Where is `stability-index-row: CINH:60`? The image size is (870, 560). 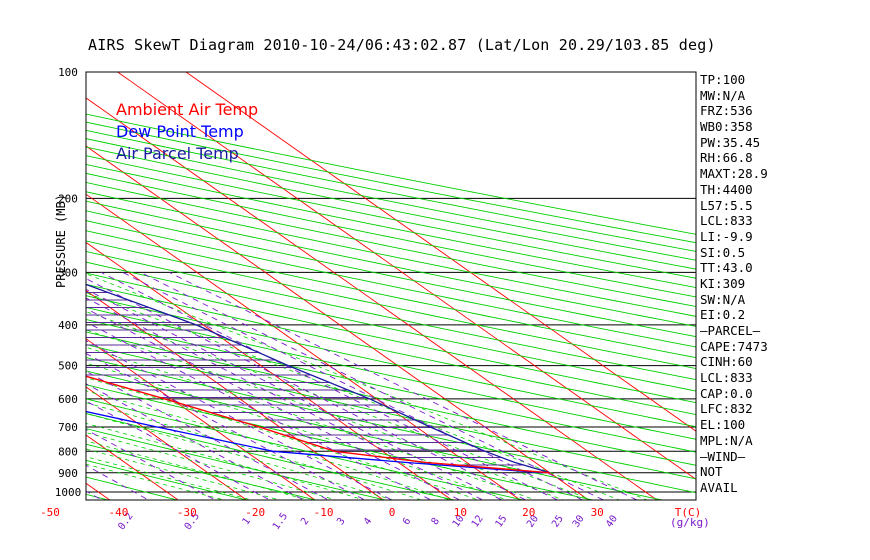
stability-index-row: CINH:60 is located at coordinates (726, 362).